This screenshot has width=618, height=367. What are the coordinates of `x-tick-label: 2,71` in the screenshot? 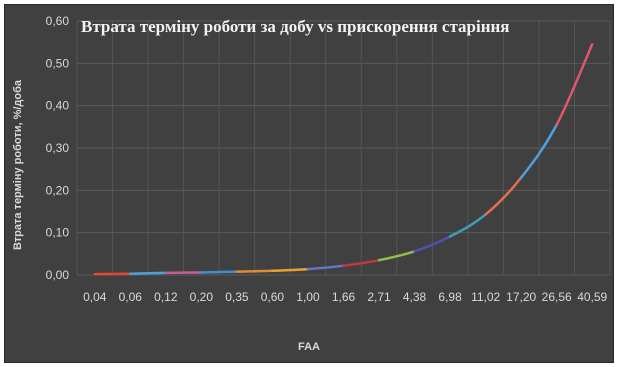 It's located at (379, 297).